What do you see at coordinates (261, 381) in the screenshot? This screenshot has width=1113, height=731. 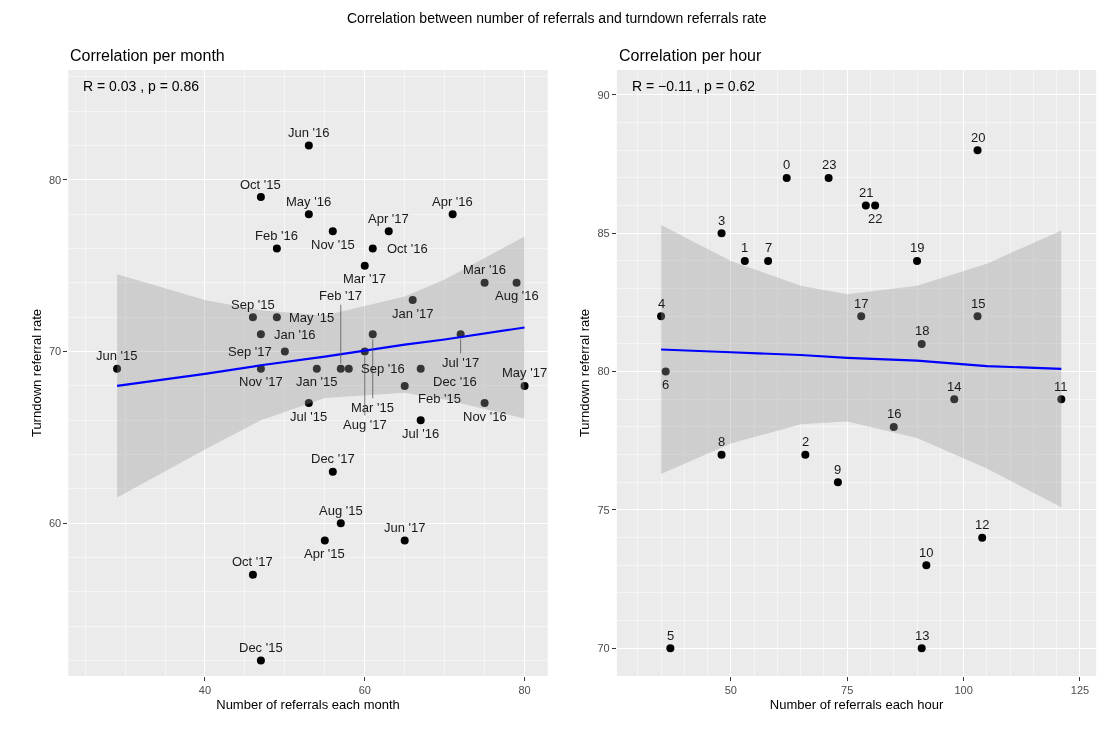 I see `annotation: Nov '17` at bounding box center [261, 381].